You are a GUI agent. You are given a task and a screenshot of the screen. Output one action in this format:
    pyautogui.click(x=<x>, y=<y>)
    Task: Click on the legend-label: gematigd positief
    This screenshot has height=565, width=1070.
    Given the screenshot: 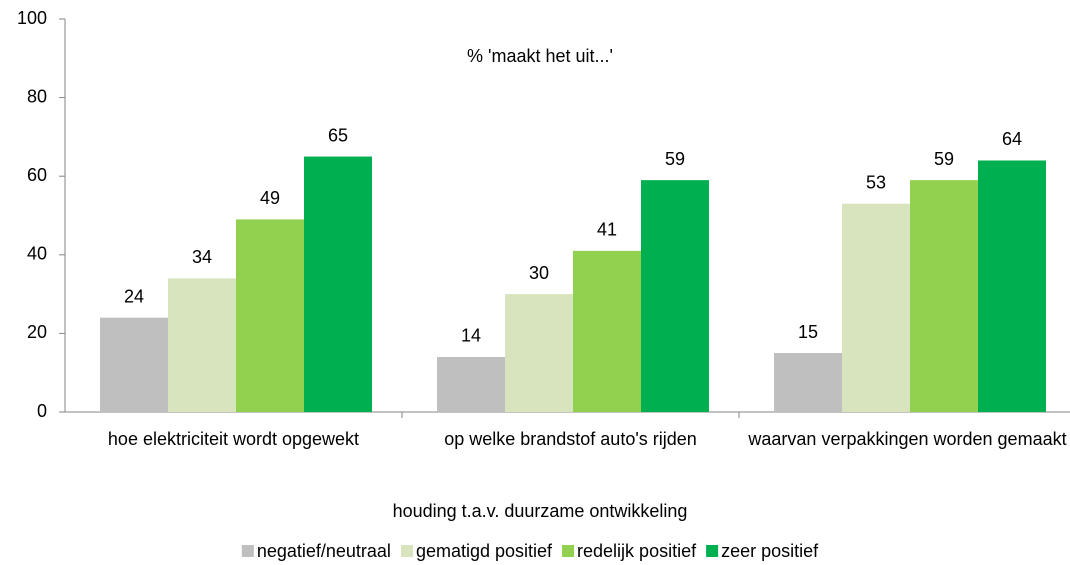 What is the action you would take?
    pyautogui.click(x=484, y=551)
    